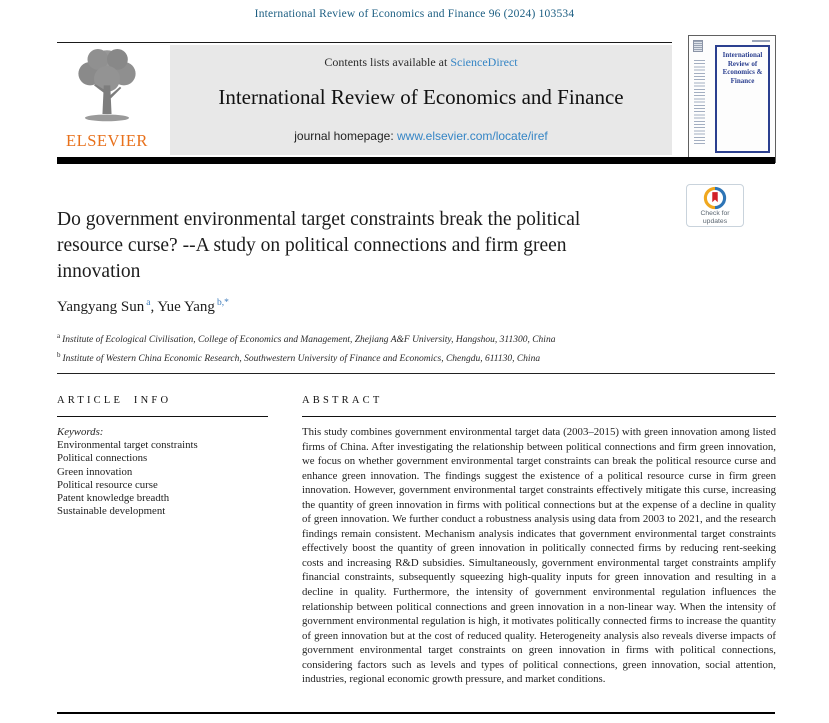  What do you see at coordinates (107, 85) in the screenshot?
I see `elsevier-tree-icon` at bounding box center [107, 85].